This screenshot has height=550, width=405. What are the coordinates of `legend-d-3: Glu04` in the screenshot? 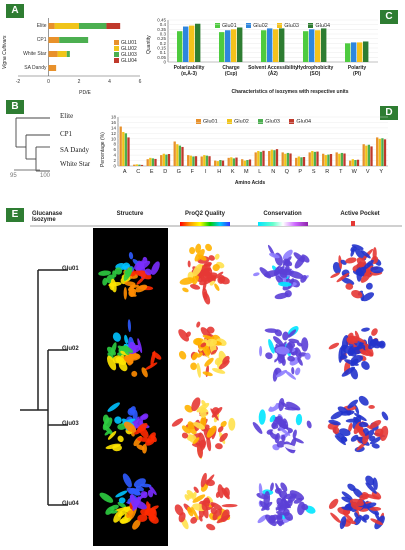 It's located at (300, 122).